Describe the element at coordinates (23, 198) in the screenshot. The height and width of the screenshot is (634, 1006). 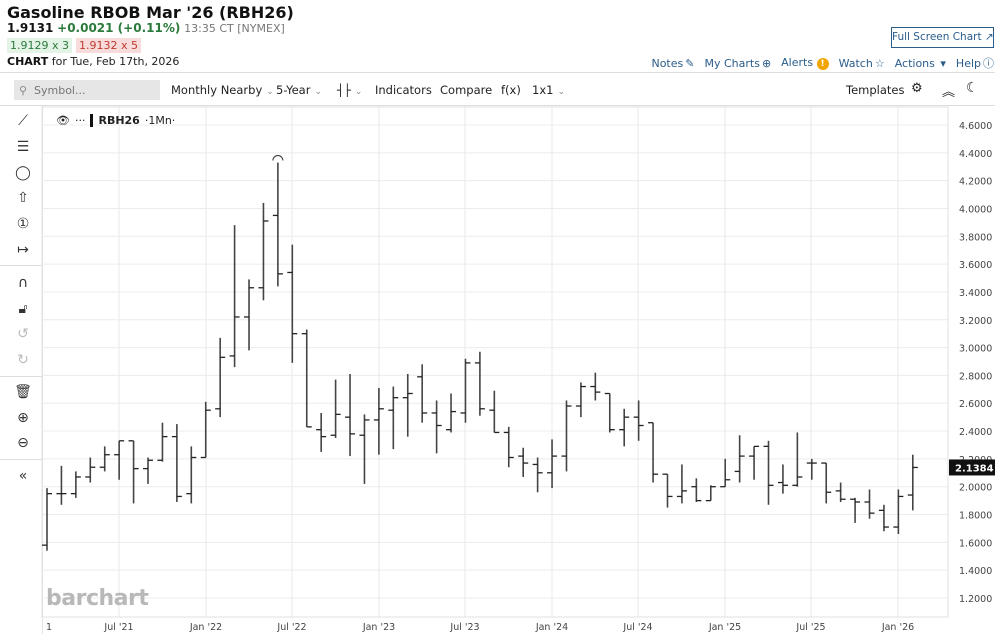
I see `arrow-up-tool-icon: ⇧` at that location.